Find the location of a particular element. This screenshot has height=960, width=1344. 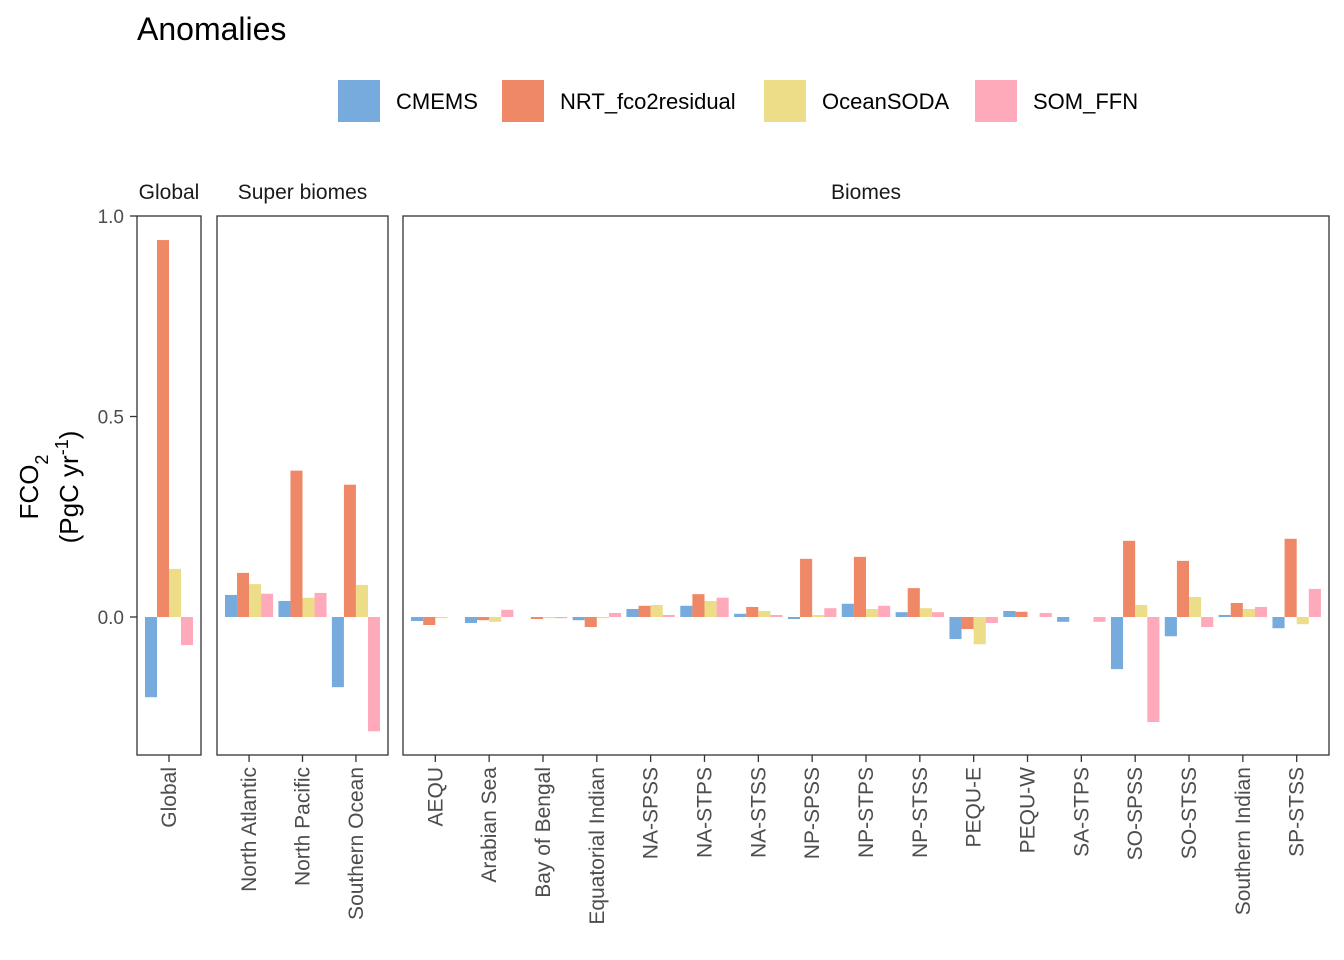

x-tick-label: NP-SPSS is located at coordinates (812, 813).